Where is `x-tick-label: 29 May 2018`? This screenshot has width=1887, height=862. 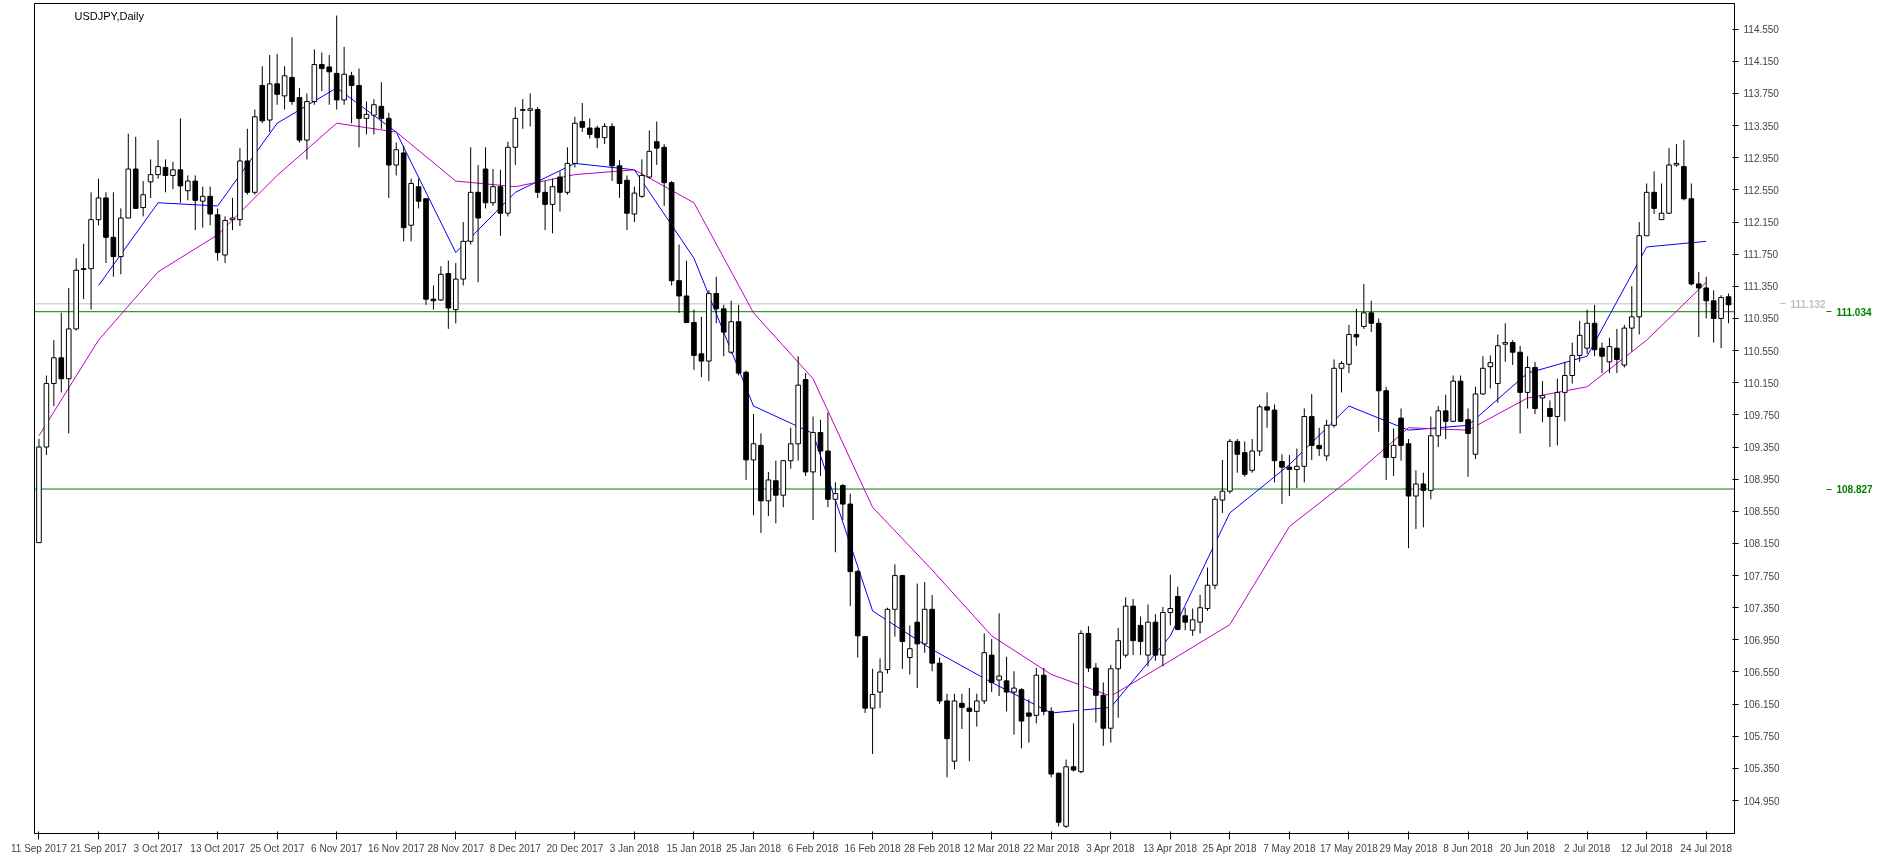
x-tick-label: 29 May 2018 is located at coordinates (1408, 848).